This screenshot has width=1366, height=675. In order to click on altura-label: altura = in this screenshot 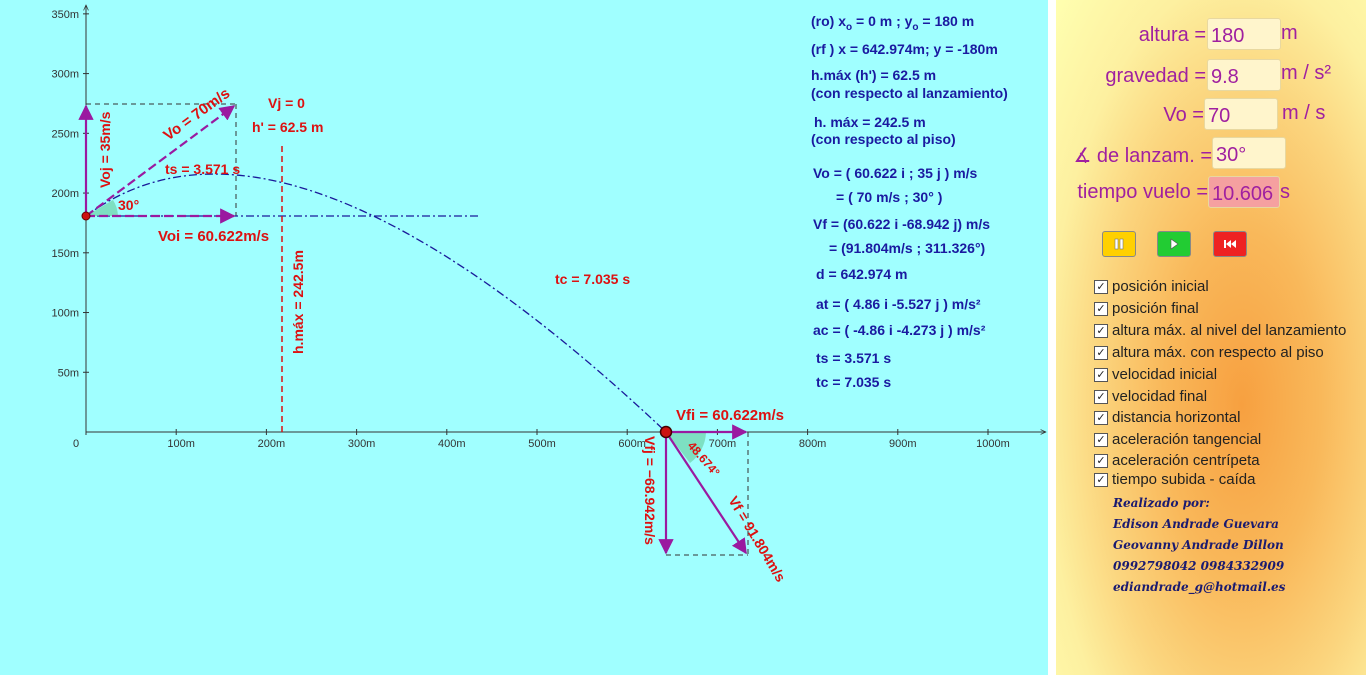, I will do `click(1172, 35)`.